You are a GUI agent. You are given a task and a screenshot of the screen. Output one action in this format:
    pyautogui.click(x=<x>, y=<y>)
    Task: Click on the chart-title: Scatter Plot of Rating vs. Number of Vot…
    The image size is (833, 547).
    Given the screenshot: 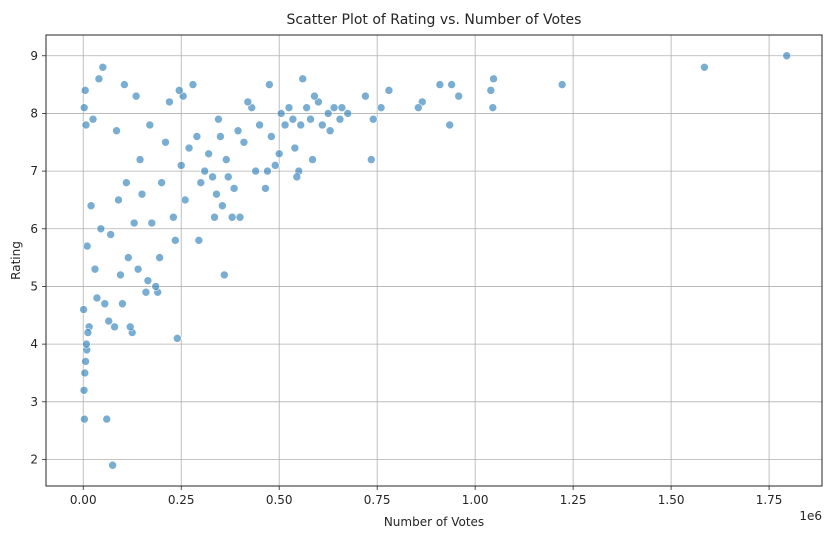 What is the action you would take?
    pyautogui.click(x=434, y=20)
    